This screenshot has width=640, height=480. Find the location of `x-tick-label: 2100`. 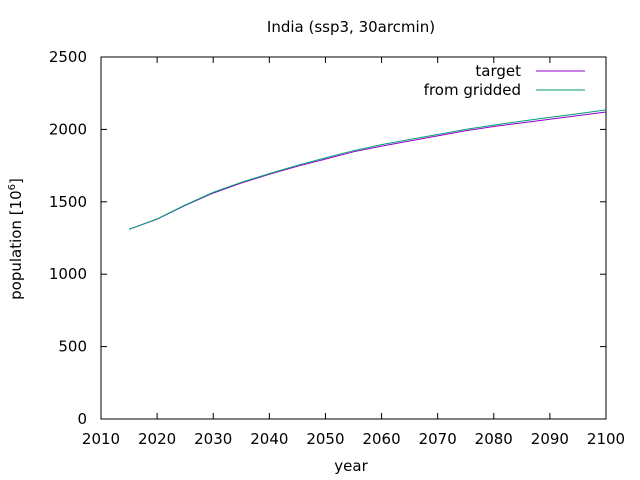

x-tick-label: 2100 is located at coordinates (606, 439).